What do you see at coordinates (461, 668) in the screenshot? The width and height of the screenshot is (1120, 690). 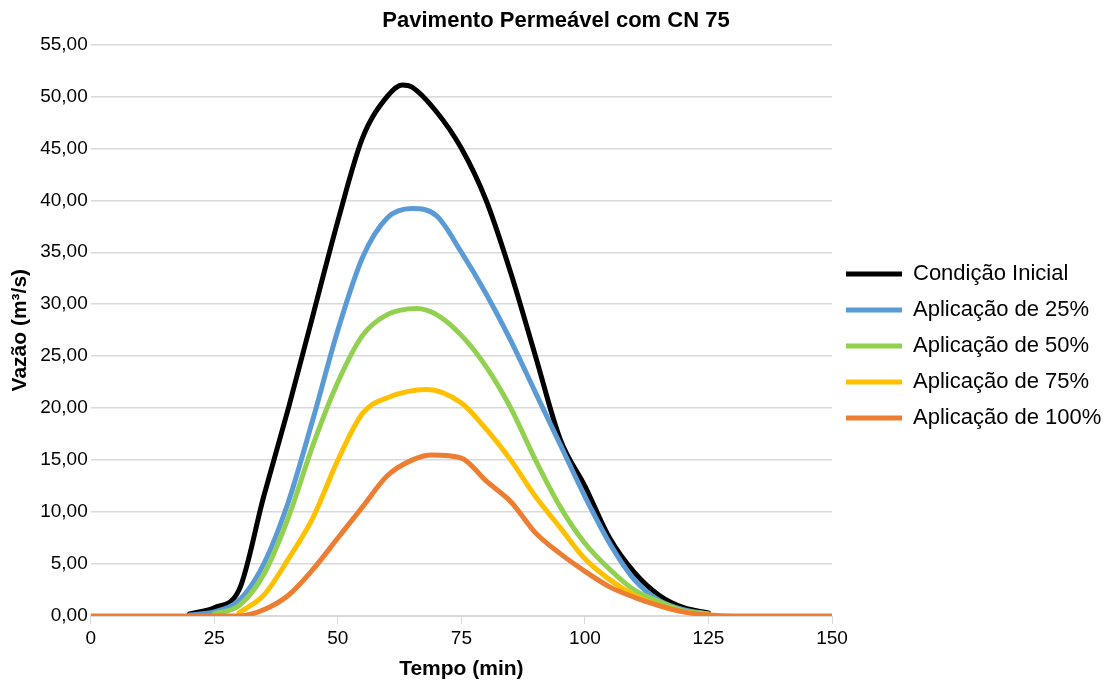 I see `x-axis-title: Tempo (min)` at bounding box center [461, 668].